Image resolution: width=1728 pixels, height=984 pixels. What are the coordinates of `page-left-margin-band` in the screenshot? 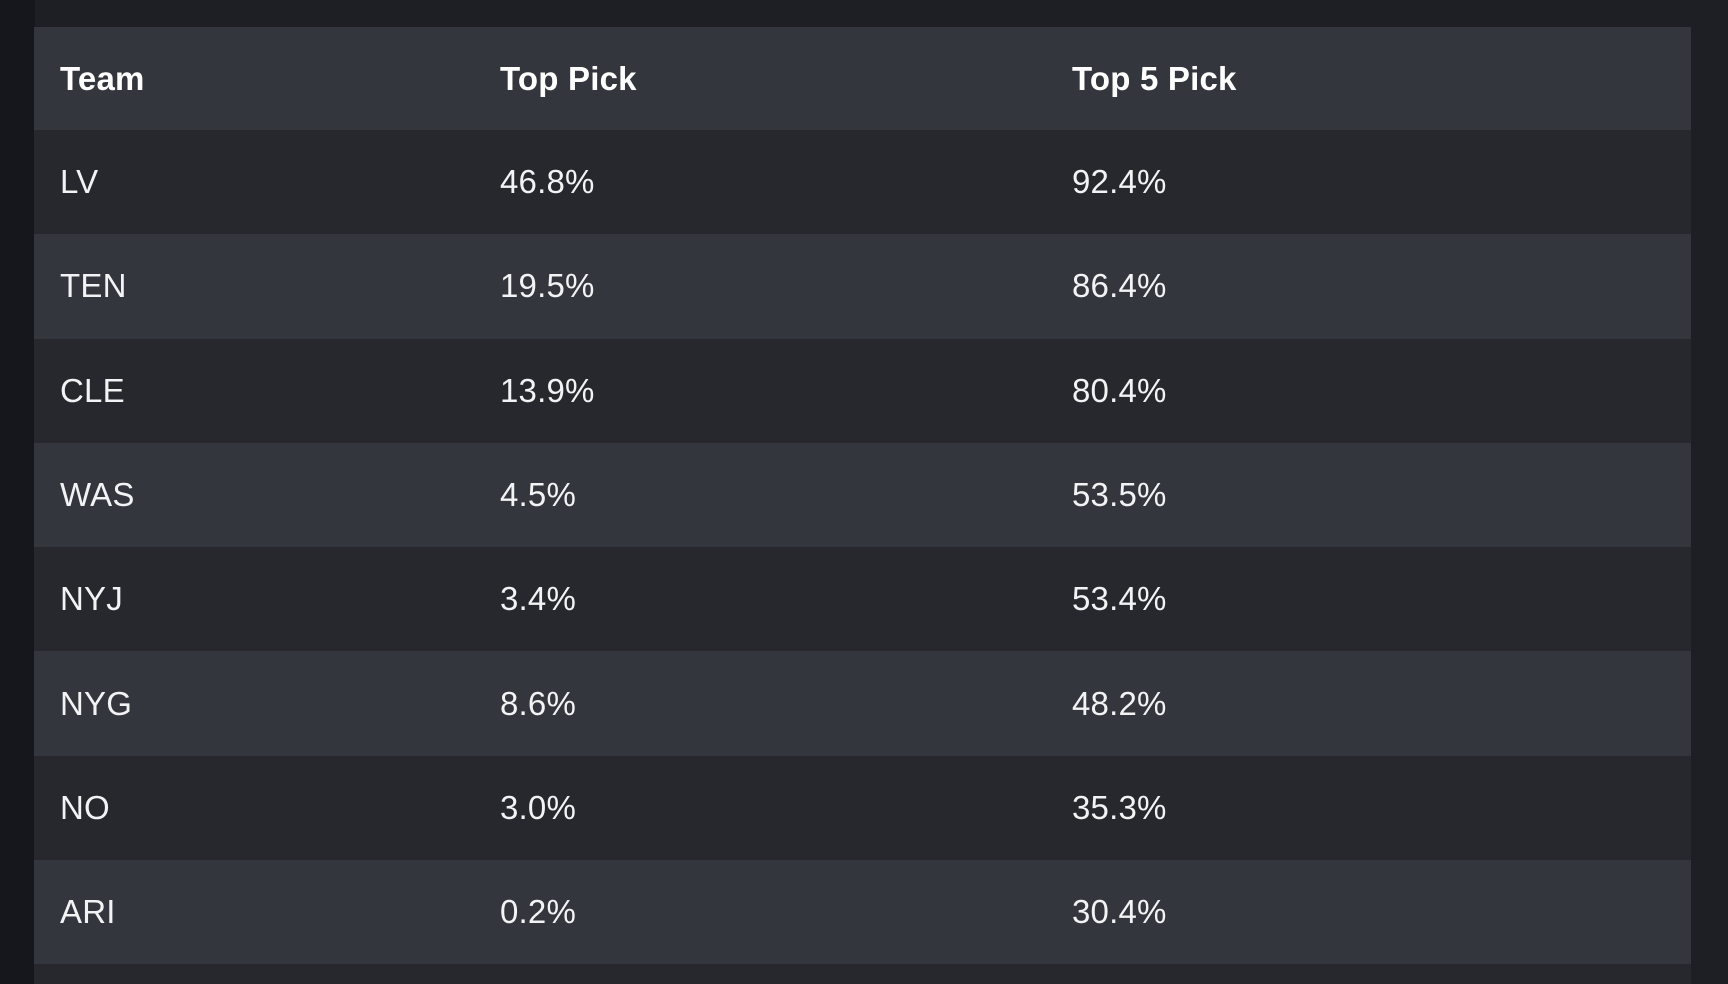 It's located at (17, 492).